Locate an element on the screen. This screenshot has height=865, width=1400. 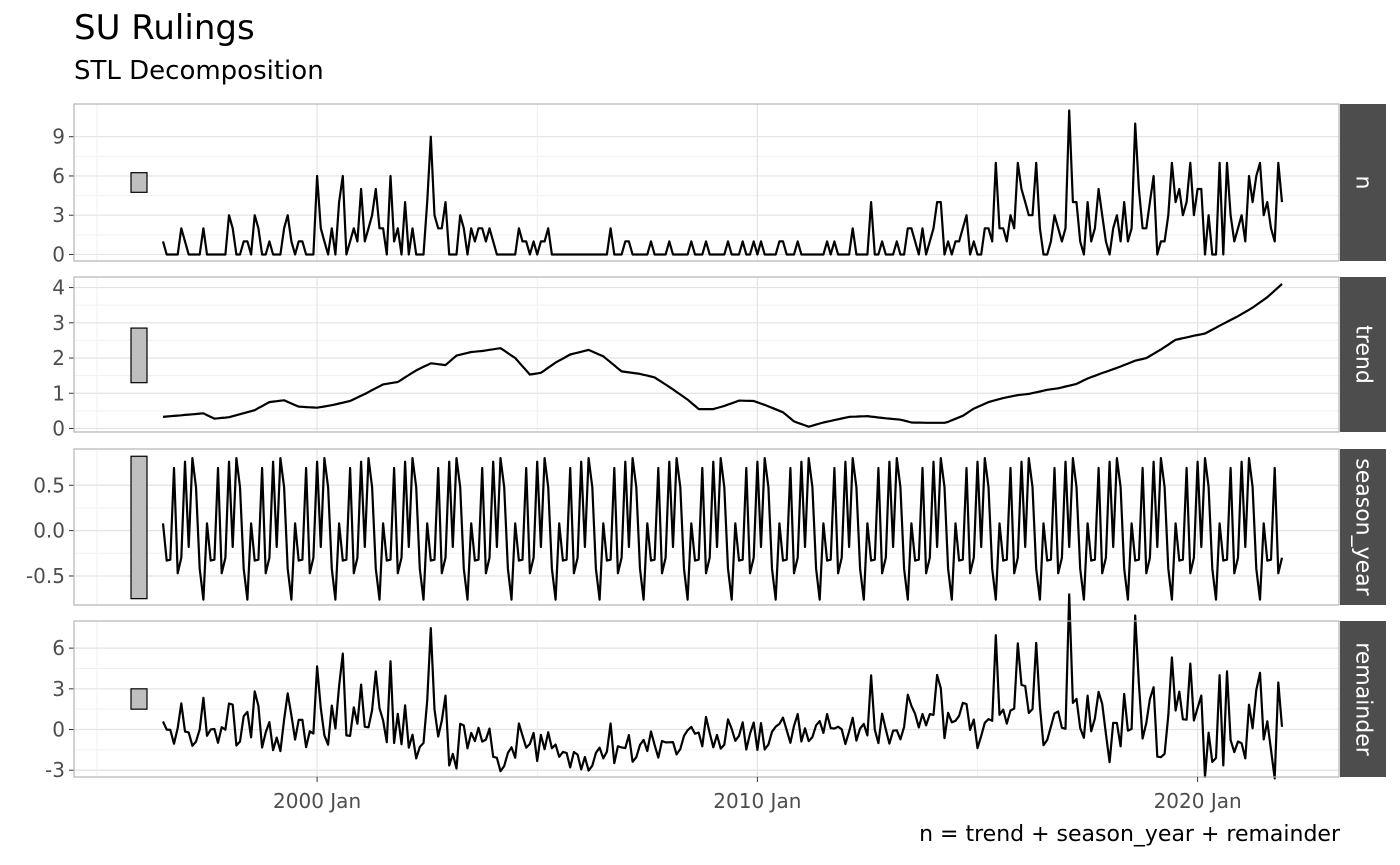
range-bar-trend is located at coordinates (139, 355).